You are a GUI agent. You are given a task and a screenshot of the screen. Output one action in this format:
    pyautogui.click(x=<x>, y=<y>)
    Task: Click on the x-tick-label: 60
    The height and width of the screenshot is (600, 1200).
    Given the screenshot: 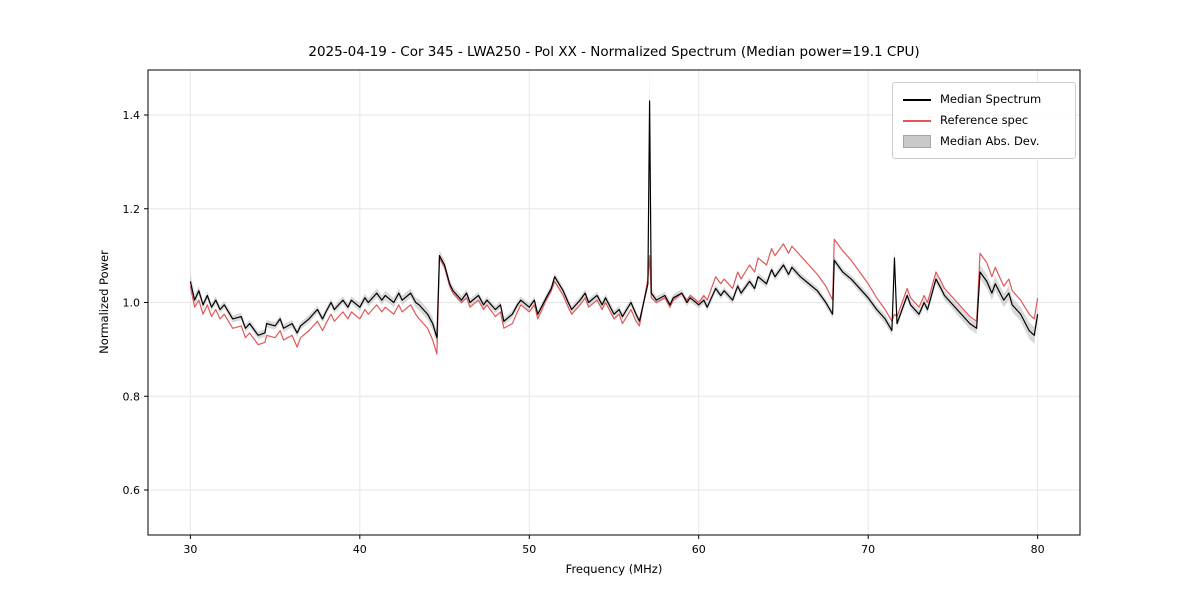 What is the action you would take?
    pyautogui.click(x=699, y=549)
    